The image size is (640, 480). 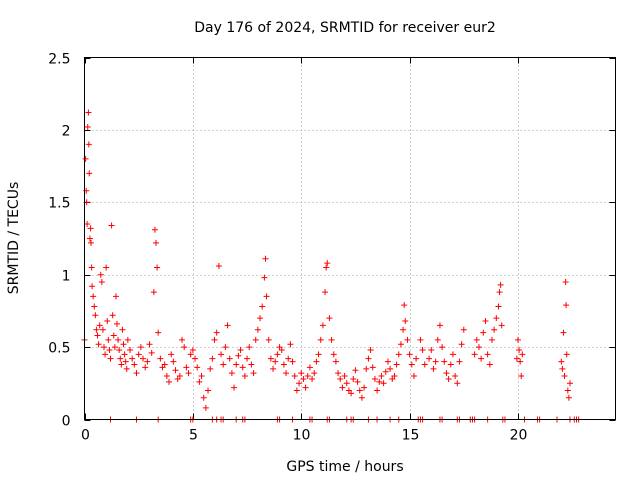 I want to click on y-tick-label: 2.5, so click(x=59, y=60).